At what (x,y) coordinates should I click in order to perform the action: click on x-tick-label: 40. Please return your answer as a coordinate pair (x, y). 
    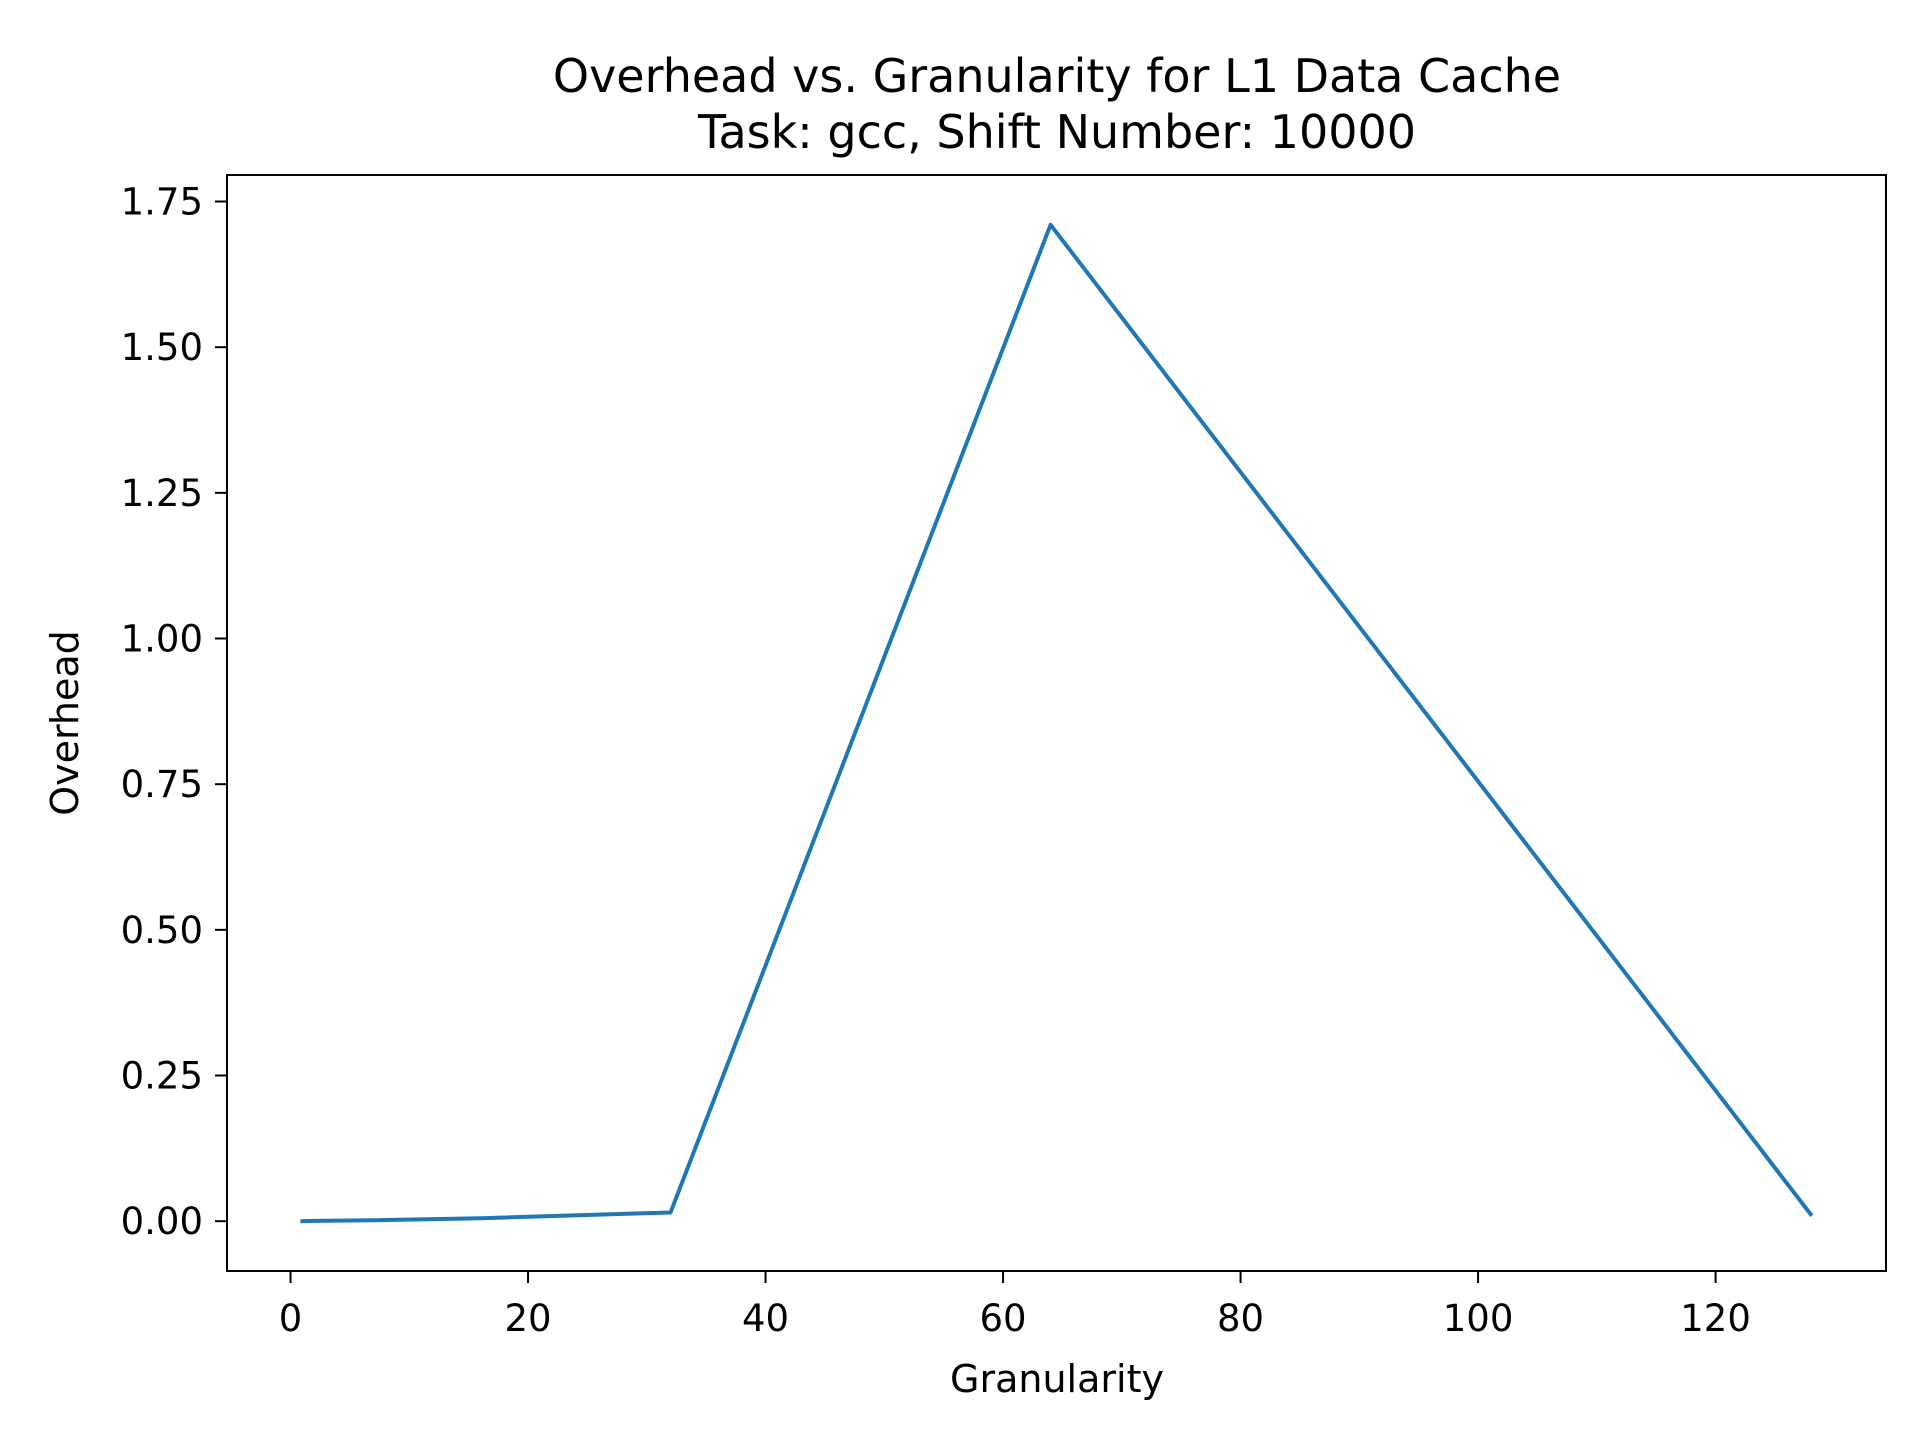
    Looking at the image, I should click on (765, 1318).